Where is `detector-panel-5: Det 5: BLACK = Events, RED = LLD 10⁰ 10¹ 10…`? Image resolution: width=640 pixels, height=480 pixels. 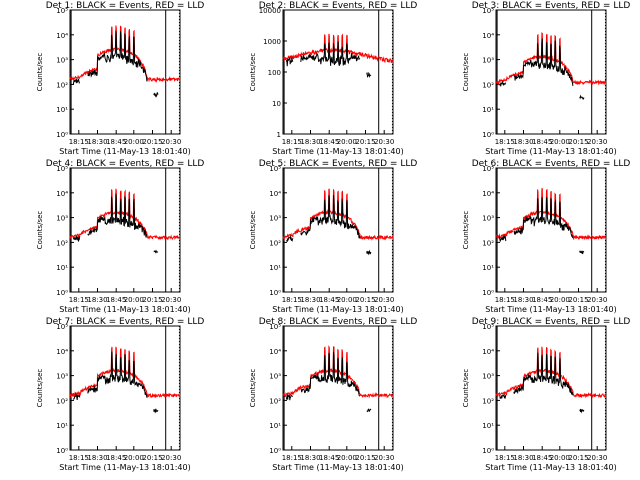 detector-panel-5: Det 5: BLACK = Events, RED = LLD 10⁰ 10¹ 10… is located at coordinates (333, 236).